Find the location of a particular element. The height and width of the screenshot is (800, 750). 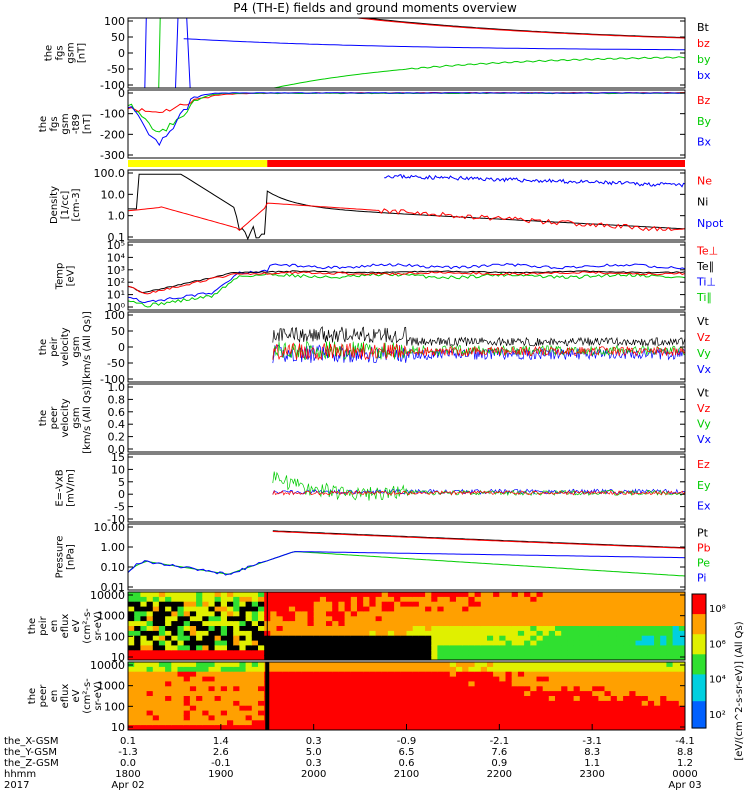

legend-Ti⊥: Ti⊥ is located at coordinates (706, 282).